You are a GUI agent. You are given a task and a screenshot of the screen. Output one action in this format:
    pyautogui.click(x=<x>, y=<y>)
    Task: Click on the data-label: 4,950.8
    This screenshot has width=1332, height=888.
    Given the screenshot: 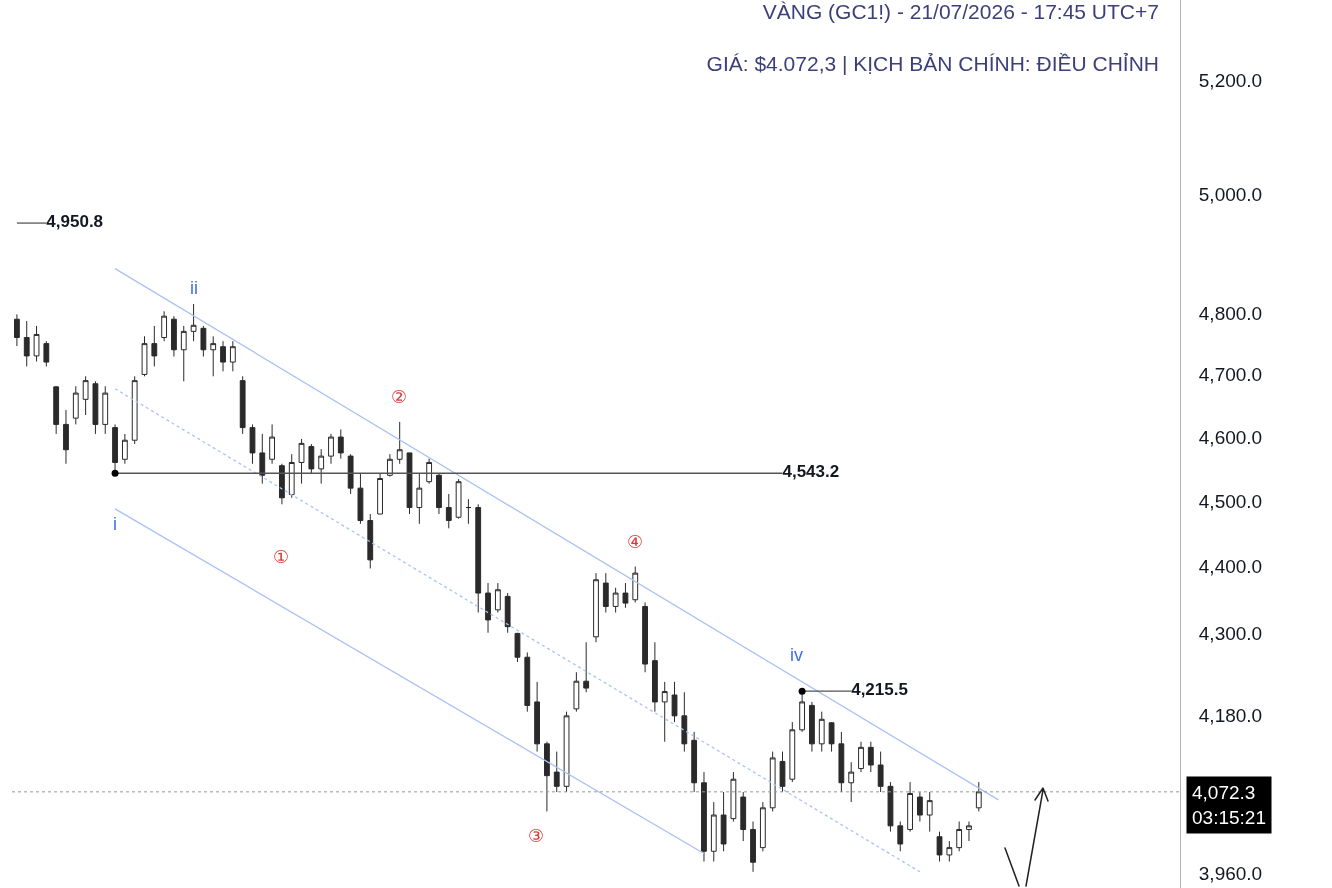 What is the action you would take?
    pyautogui.click(x=75, y=222)
    